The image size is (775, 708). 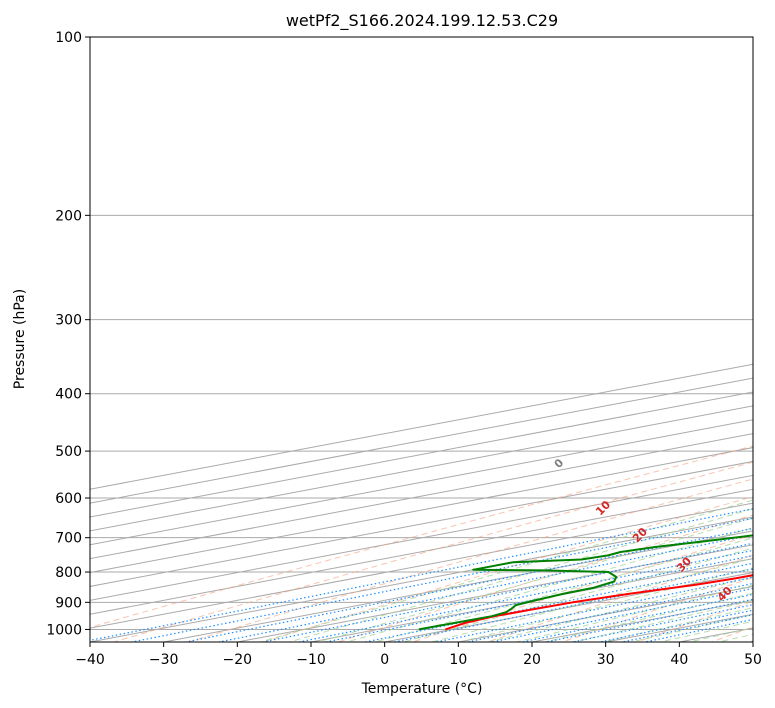 I want to click on y-tick-label: 700, so click(x=68, y=539).